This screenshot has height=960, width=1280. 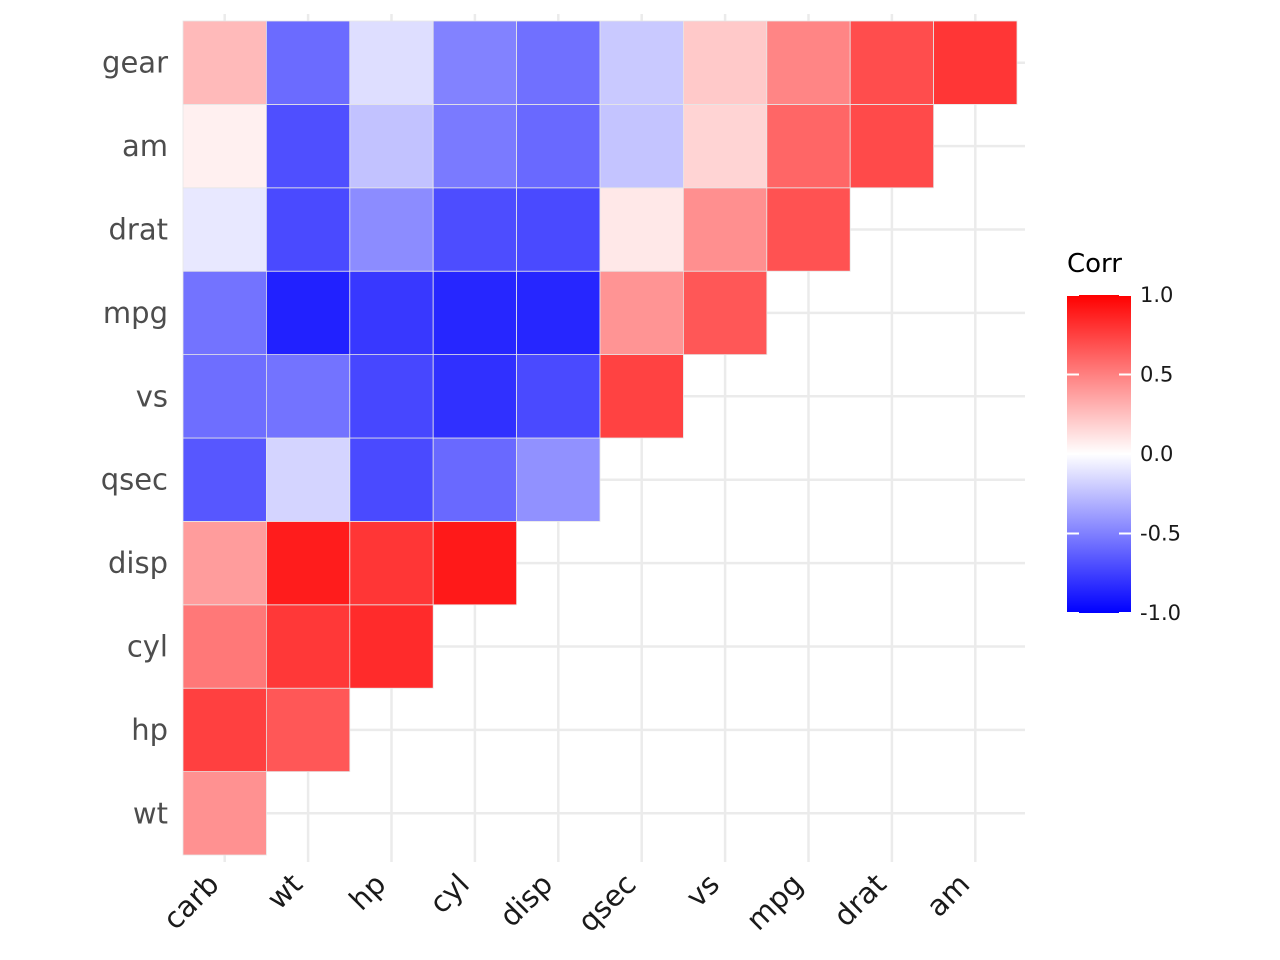 What do you see at coordinates (1156, 295) in the screenshot?
I see `legend-label: 1.0` at bounding box center [1156, 295].